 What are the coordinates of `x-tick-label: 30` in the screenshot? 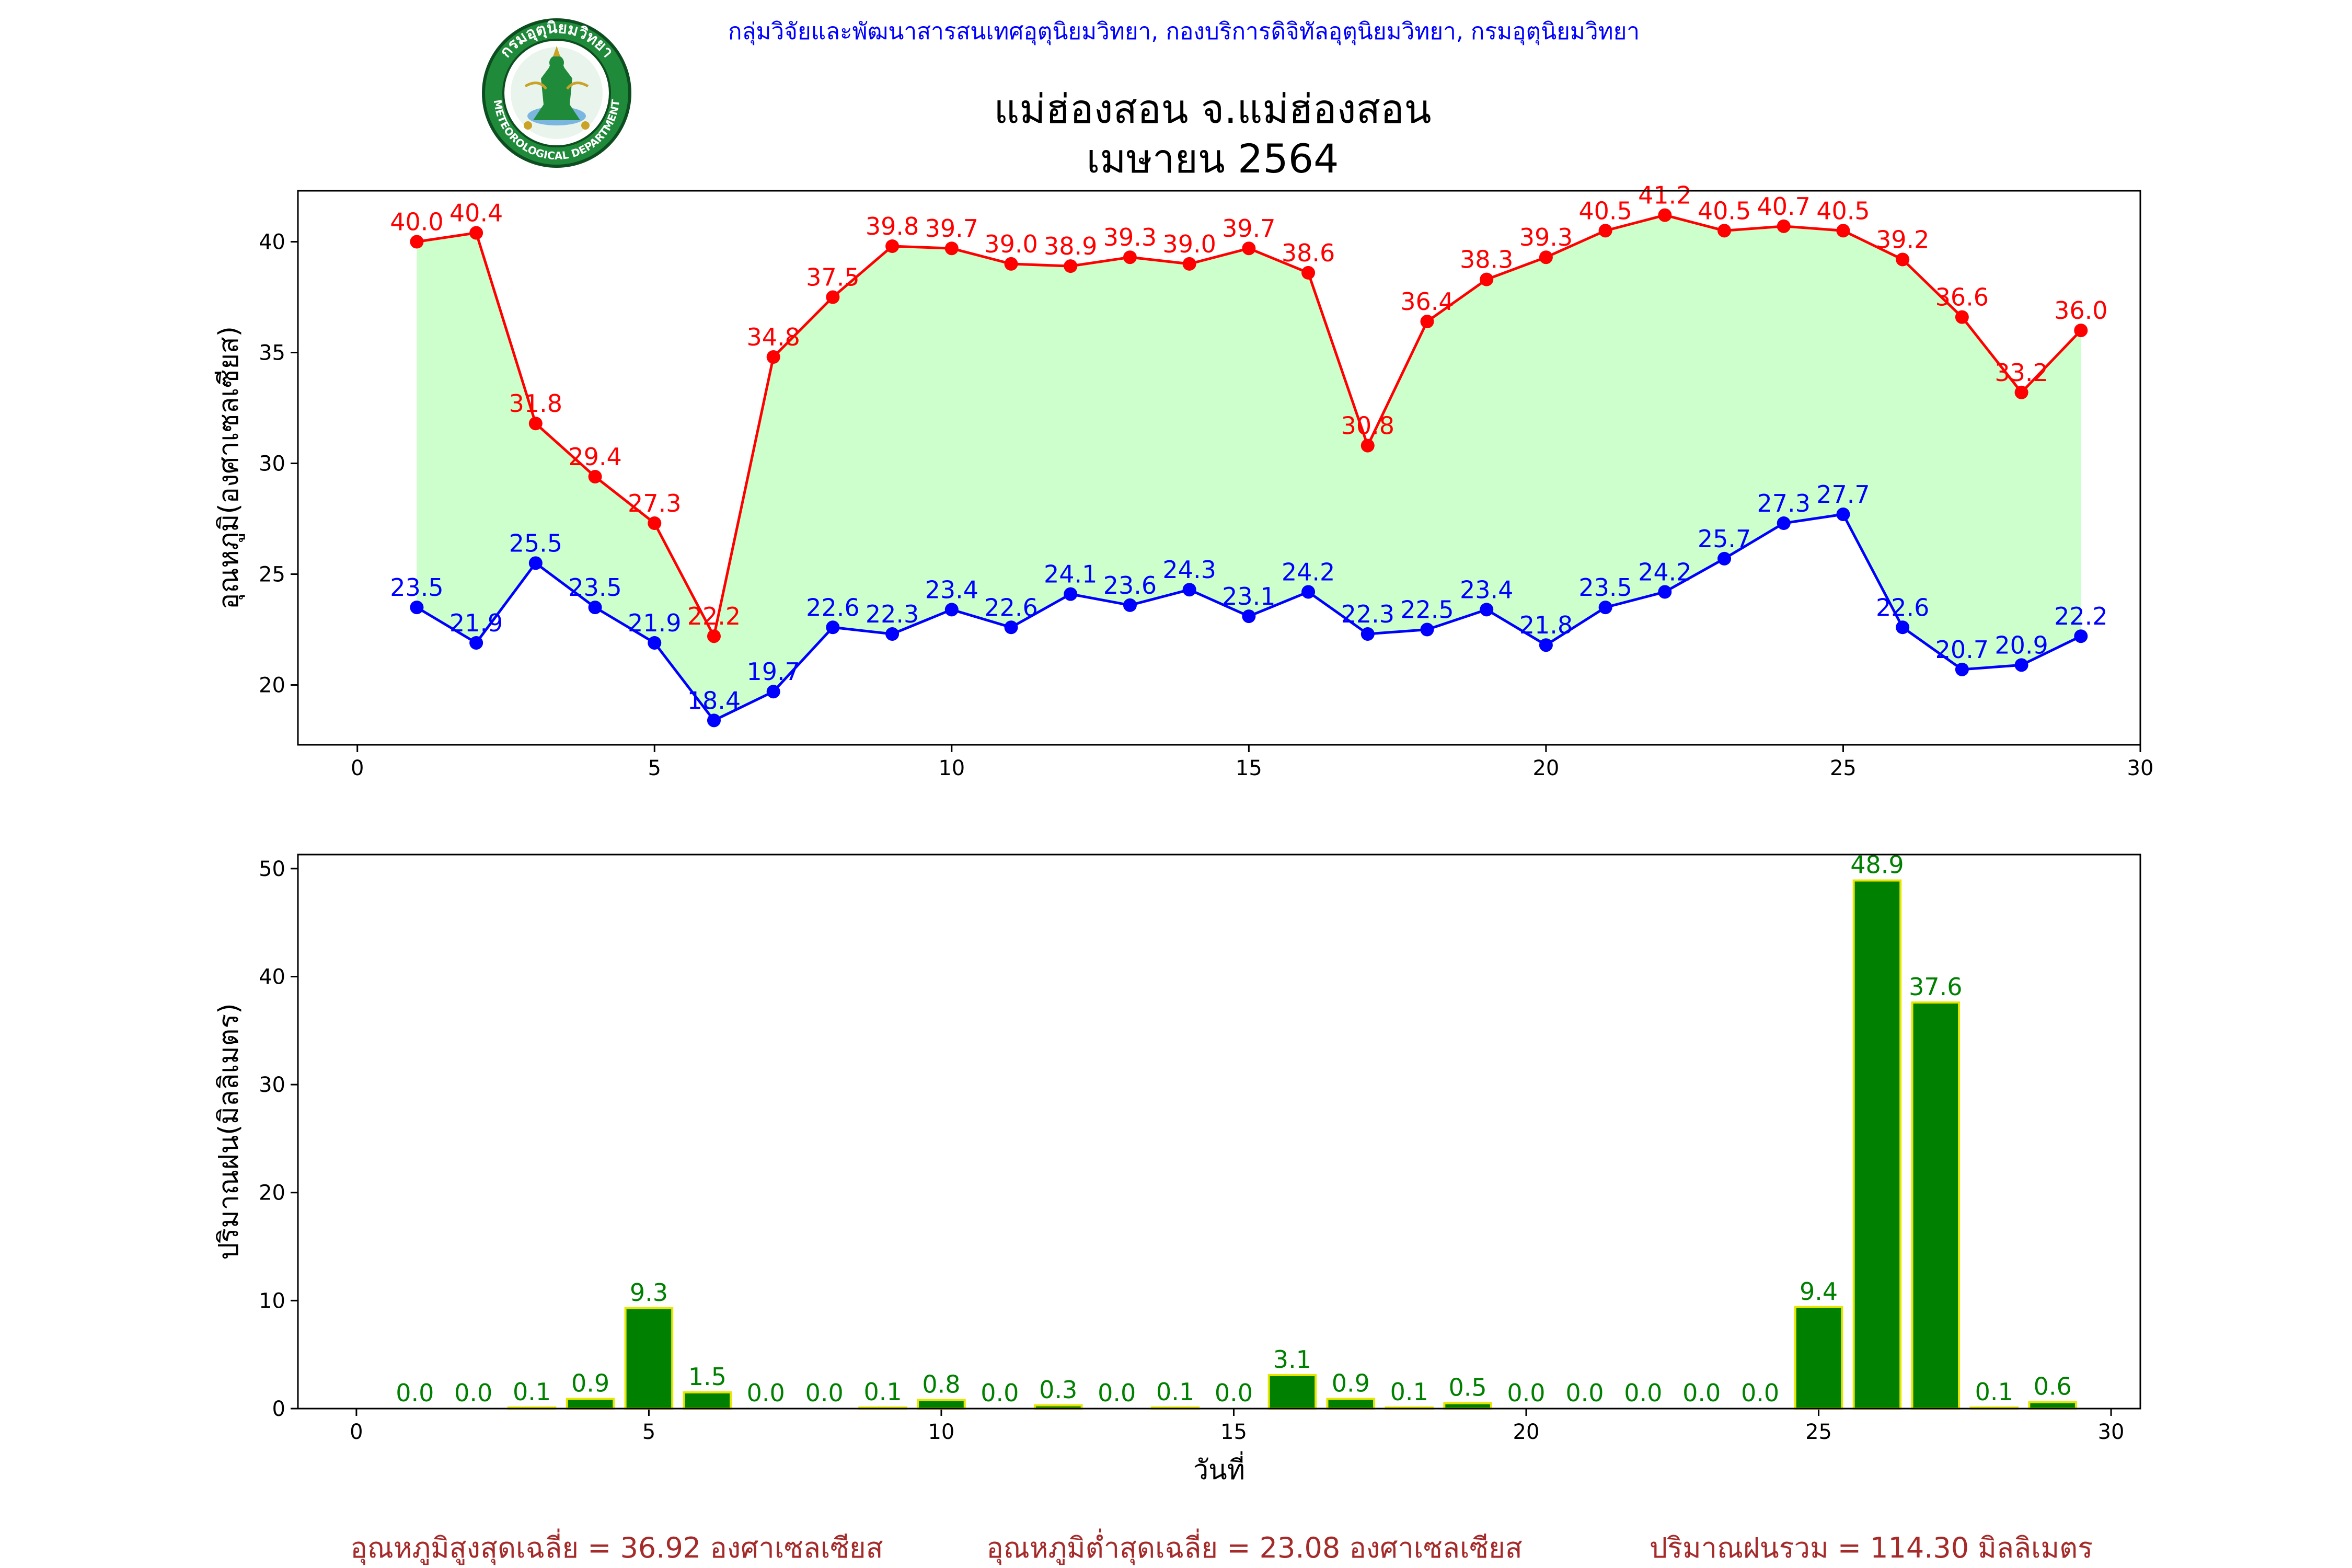 It's located at (2140, 768).